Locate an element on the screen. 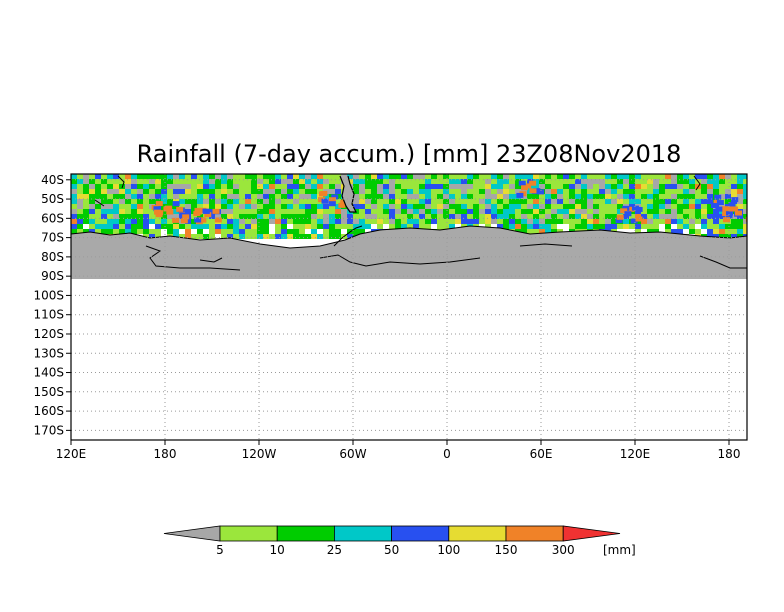 This screenshot has height=612, width=784. colorbar-legend: 5 10 25 50 100 150 300 is located at coordinates (392, 541).